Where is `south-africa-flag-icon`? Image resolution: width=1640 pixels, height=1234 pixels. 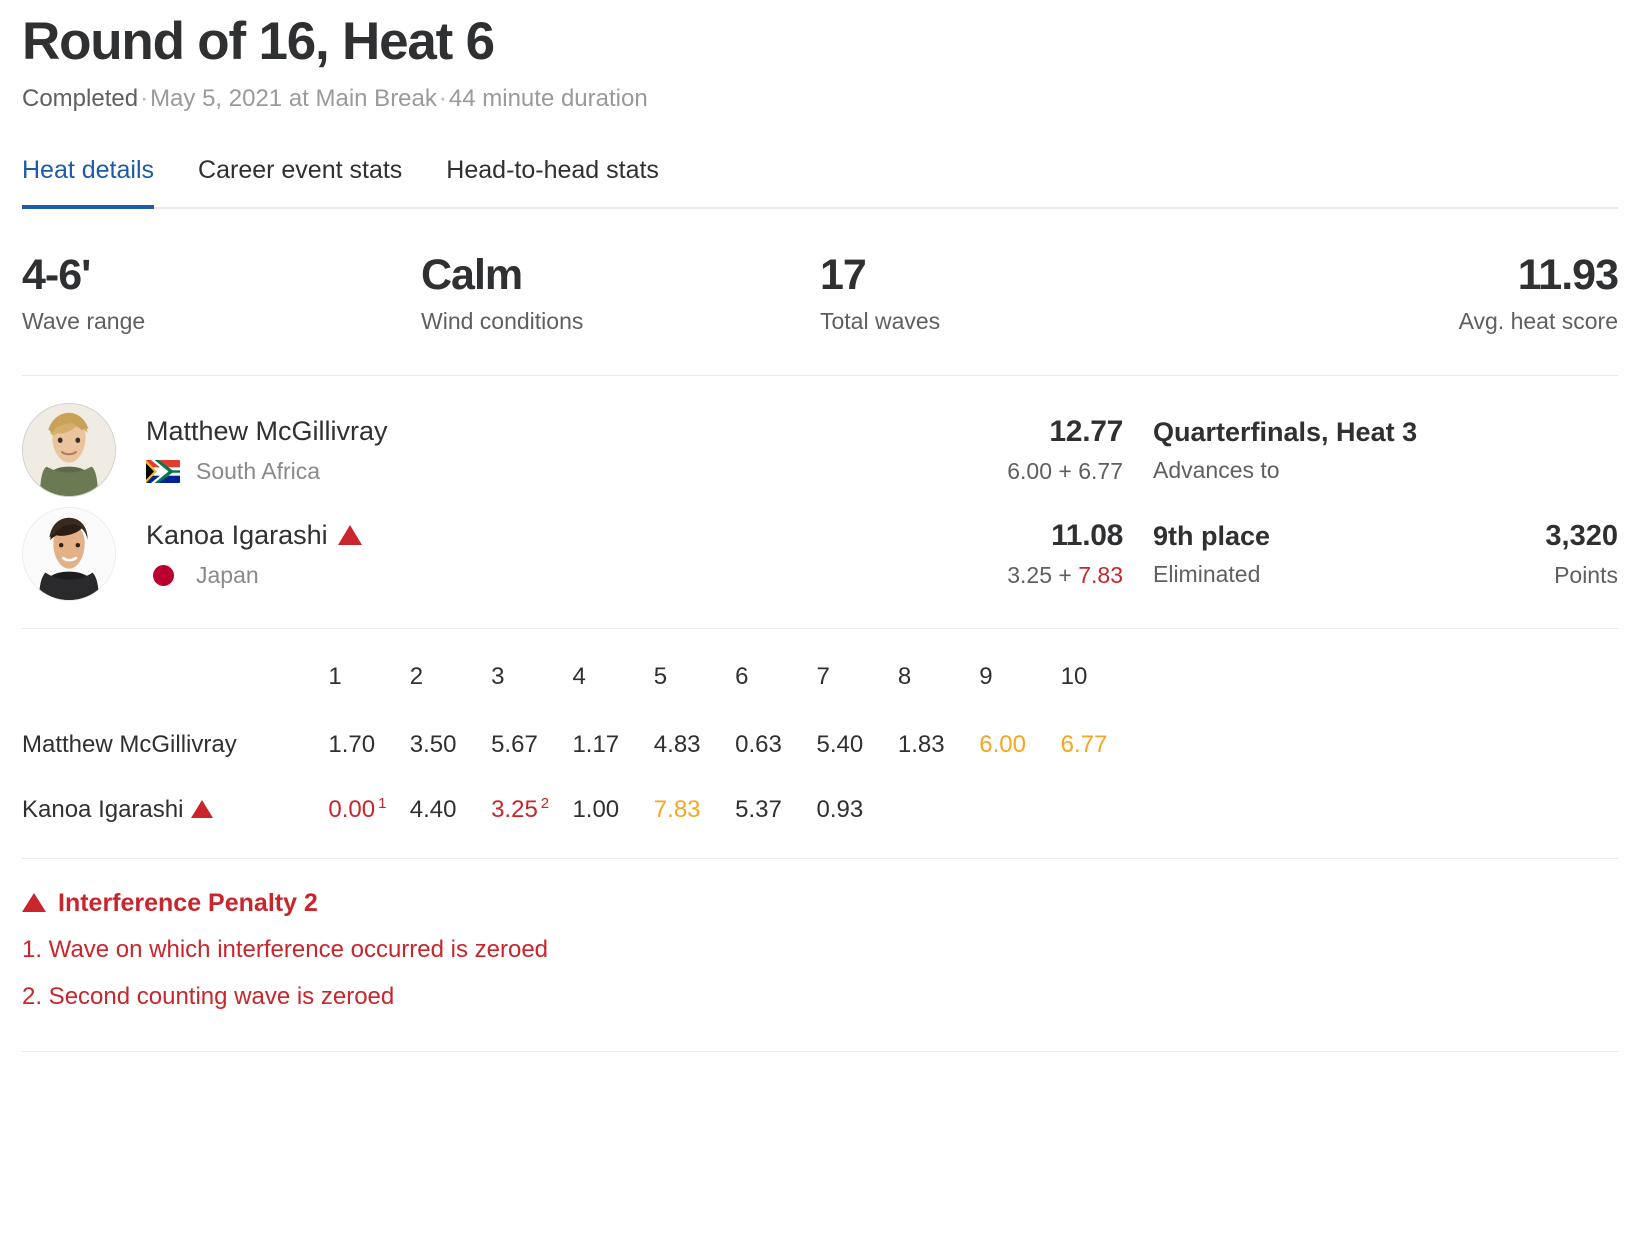 south-africa-flag-icon is located at coordinates (163, 472).